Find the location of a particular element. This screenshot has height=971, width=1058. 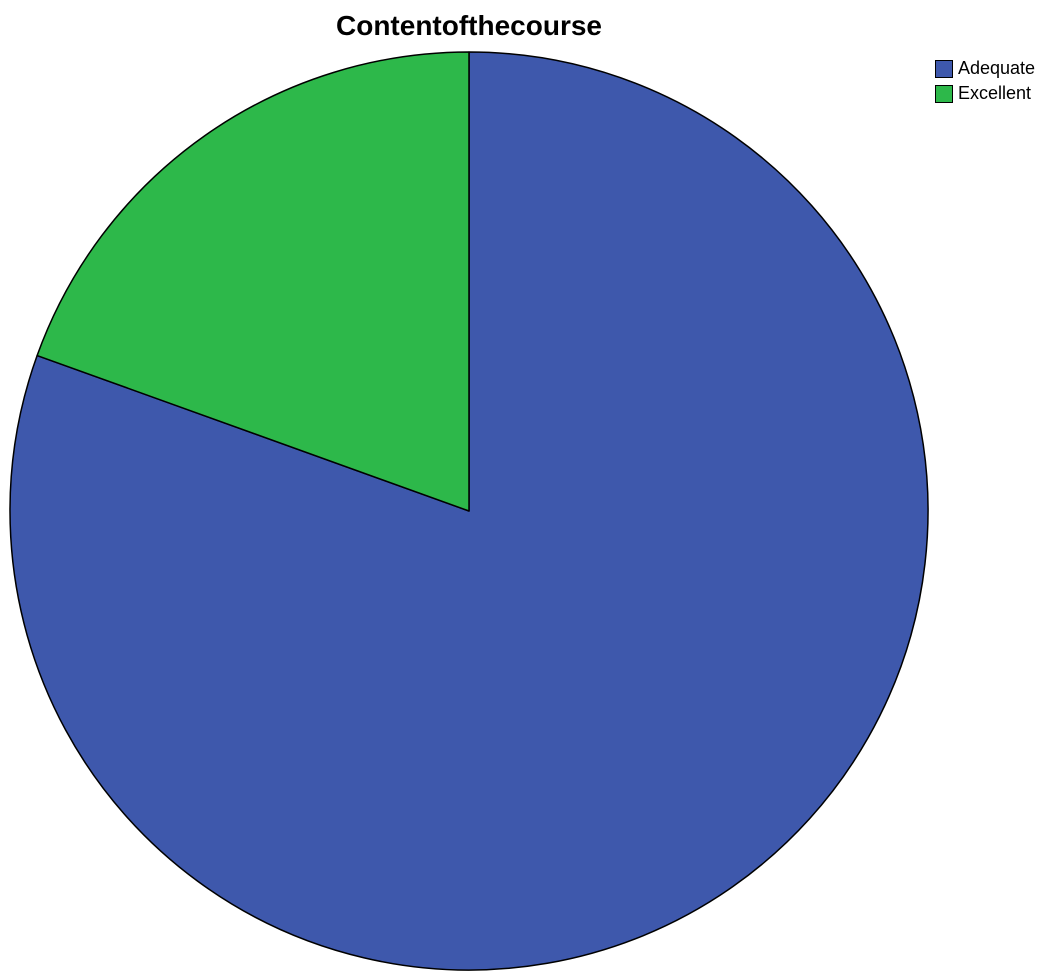

legend-swatch-adequate is located at coordinates (944, 68).